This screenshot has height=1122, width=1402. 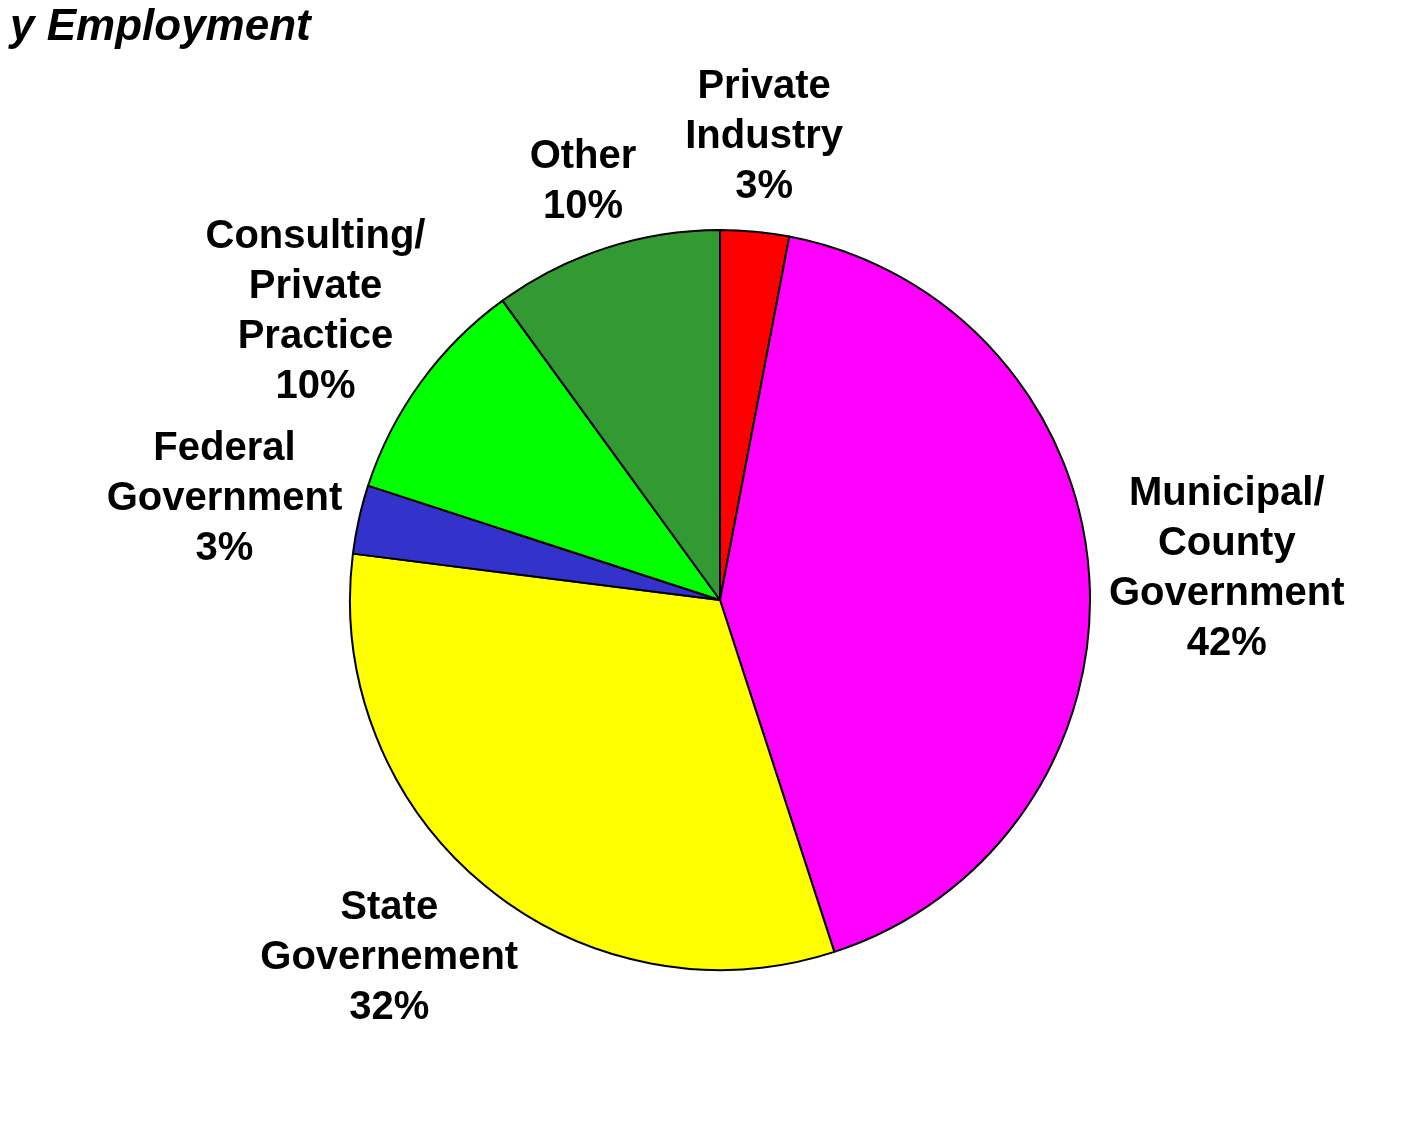 What do you see at coordinates (764, 109) in the screenshot?
I see `slice-label: Private Industry` at bounding box center [764, 109].